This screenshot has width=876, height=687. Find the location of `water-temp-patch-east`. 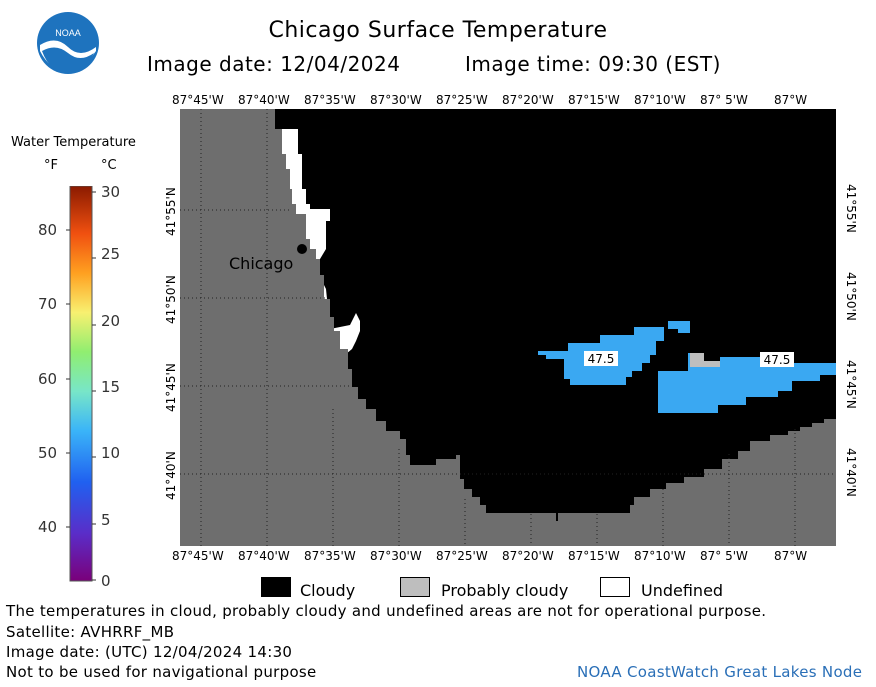

water-temp-patch-east is located at coordinates (747, 383).